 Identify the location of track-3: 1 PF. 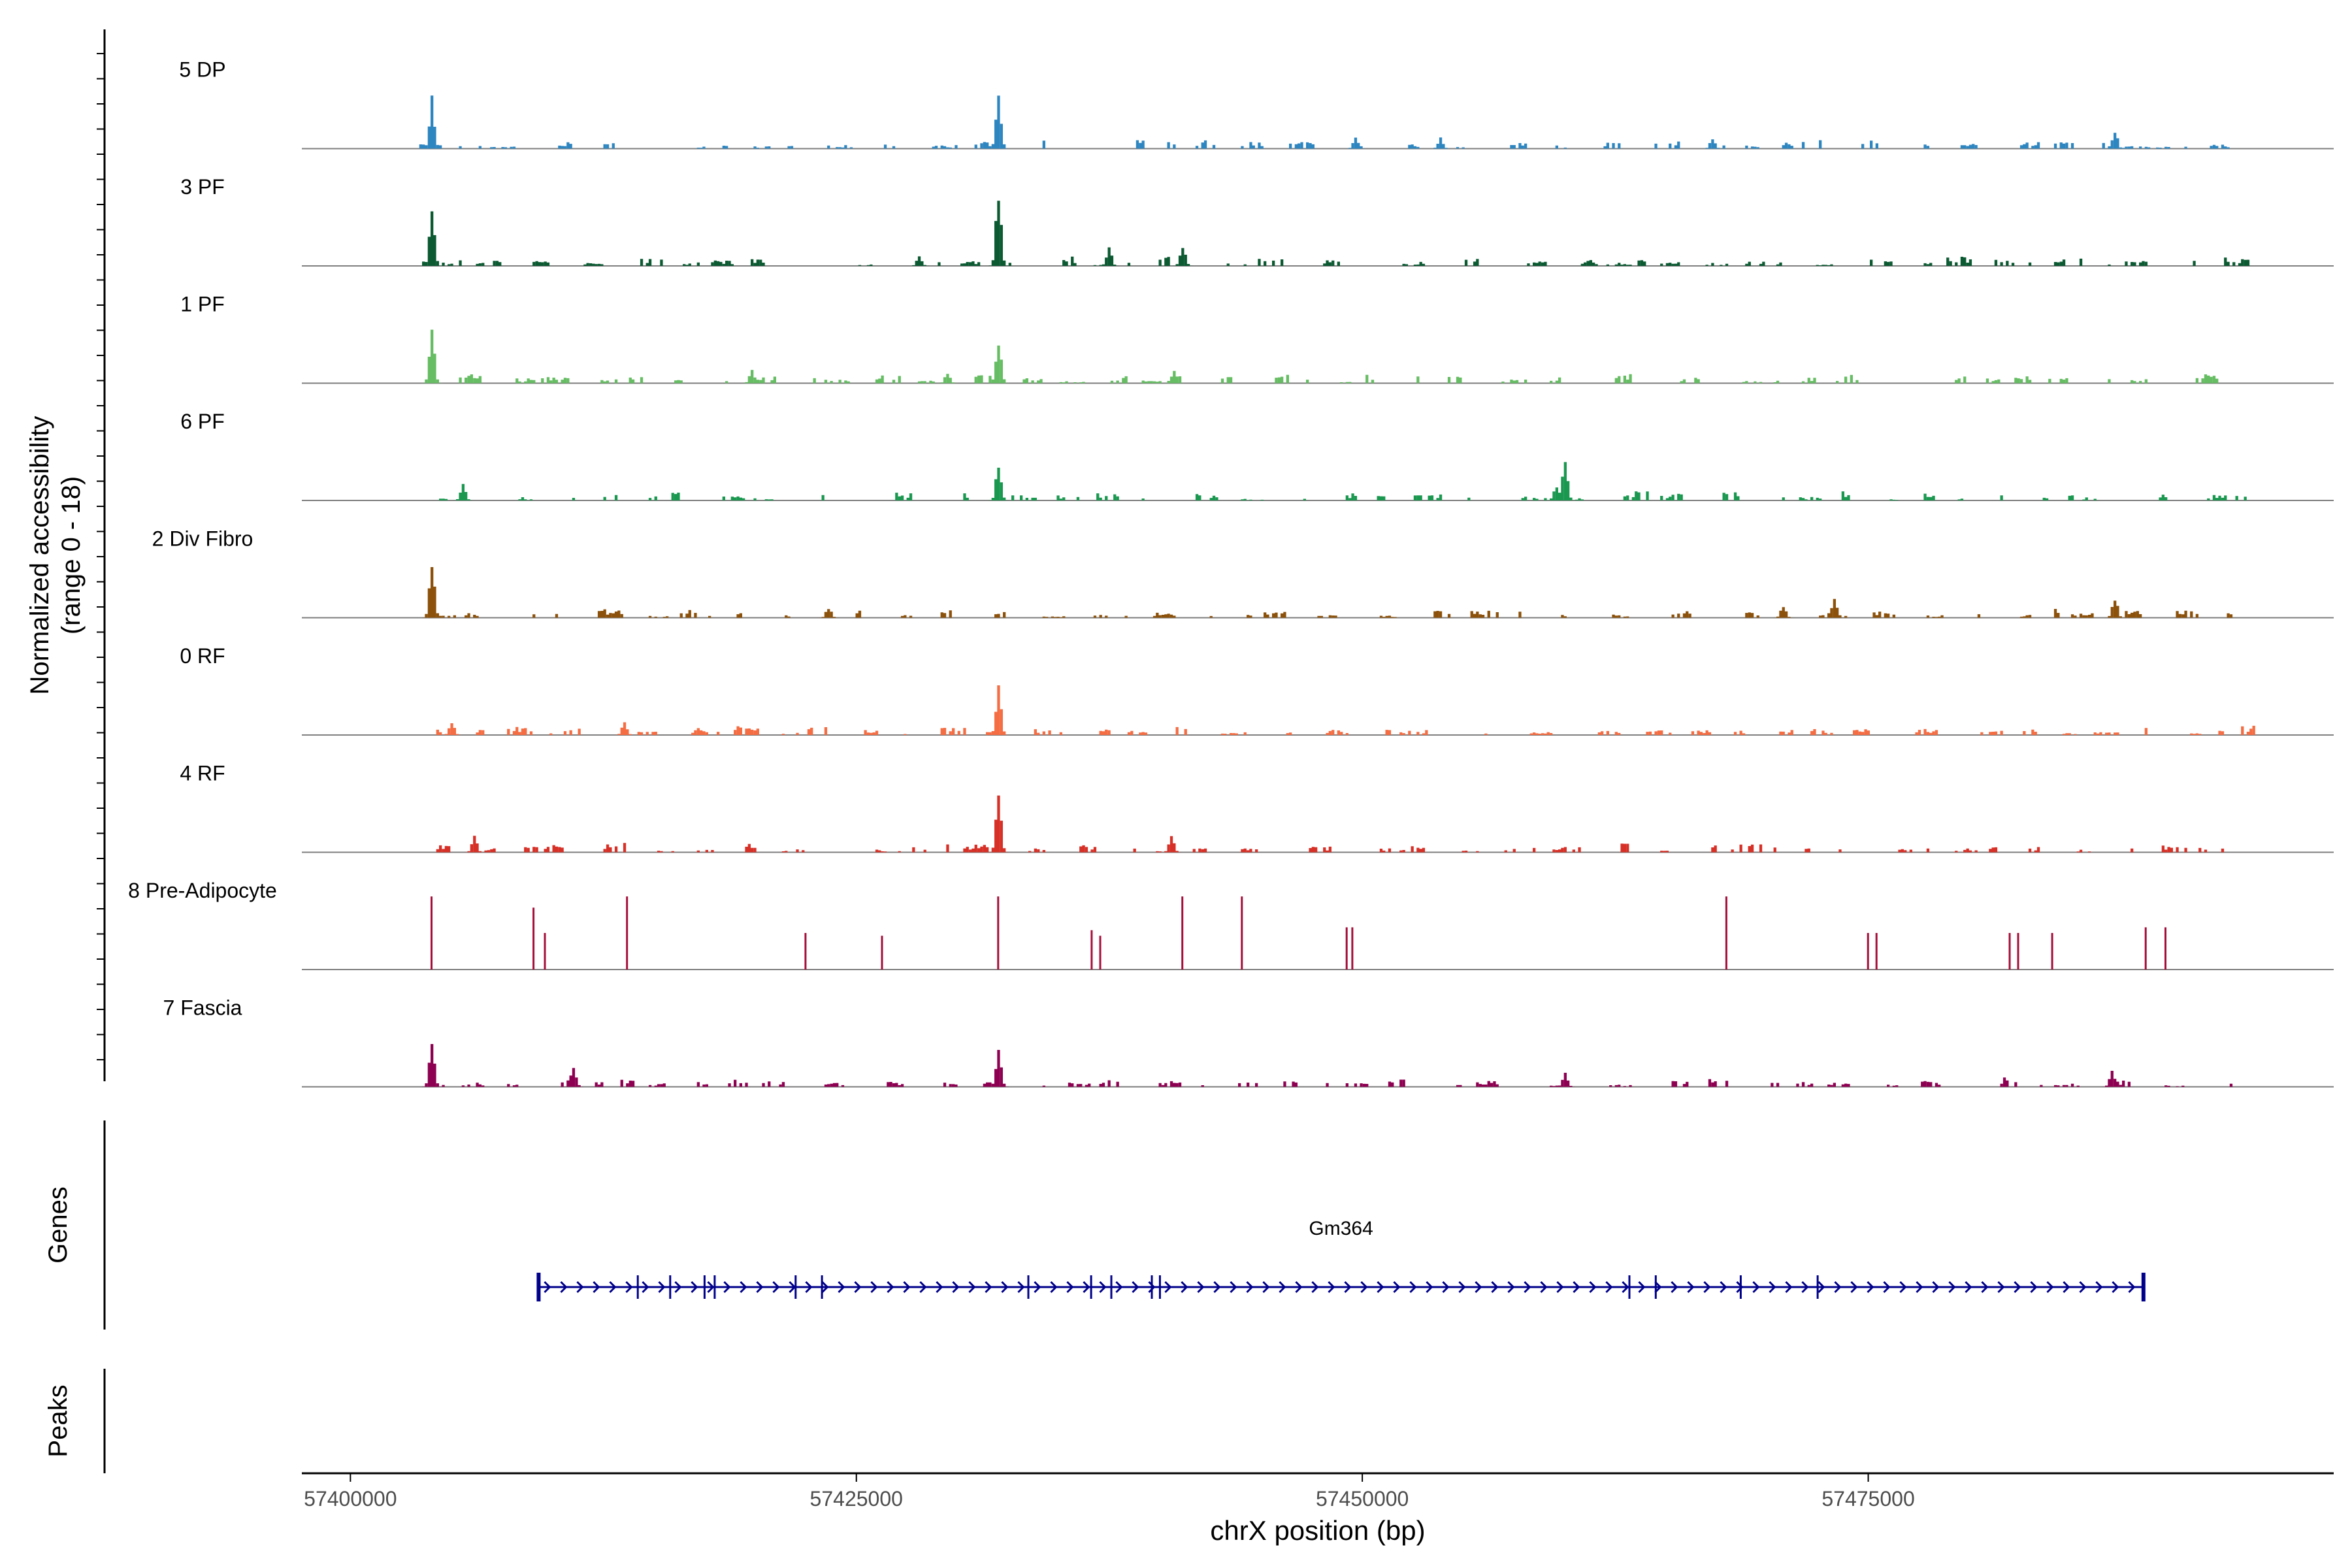
(1257, 338).